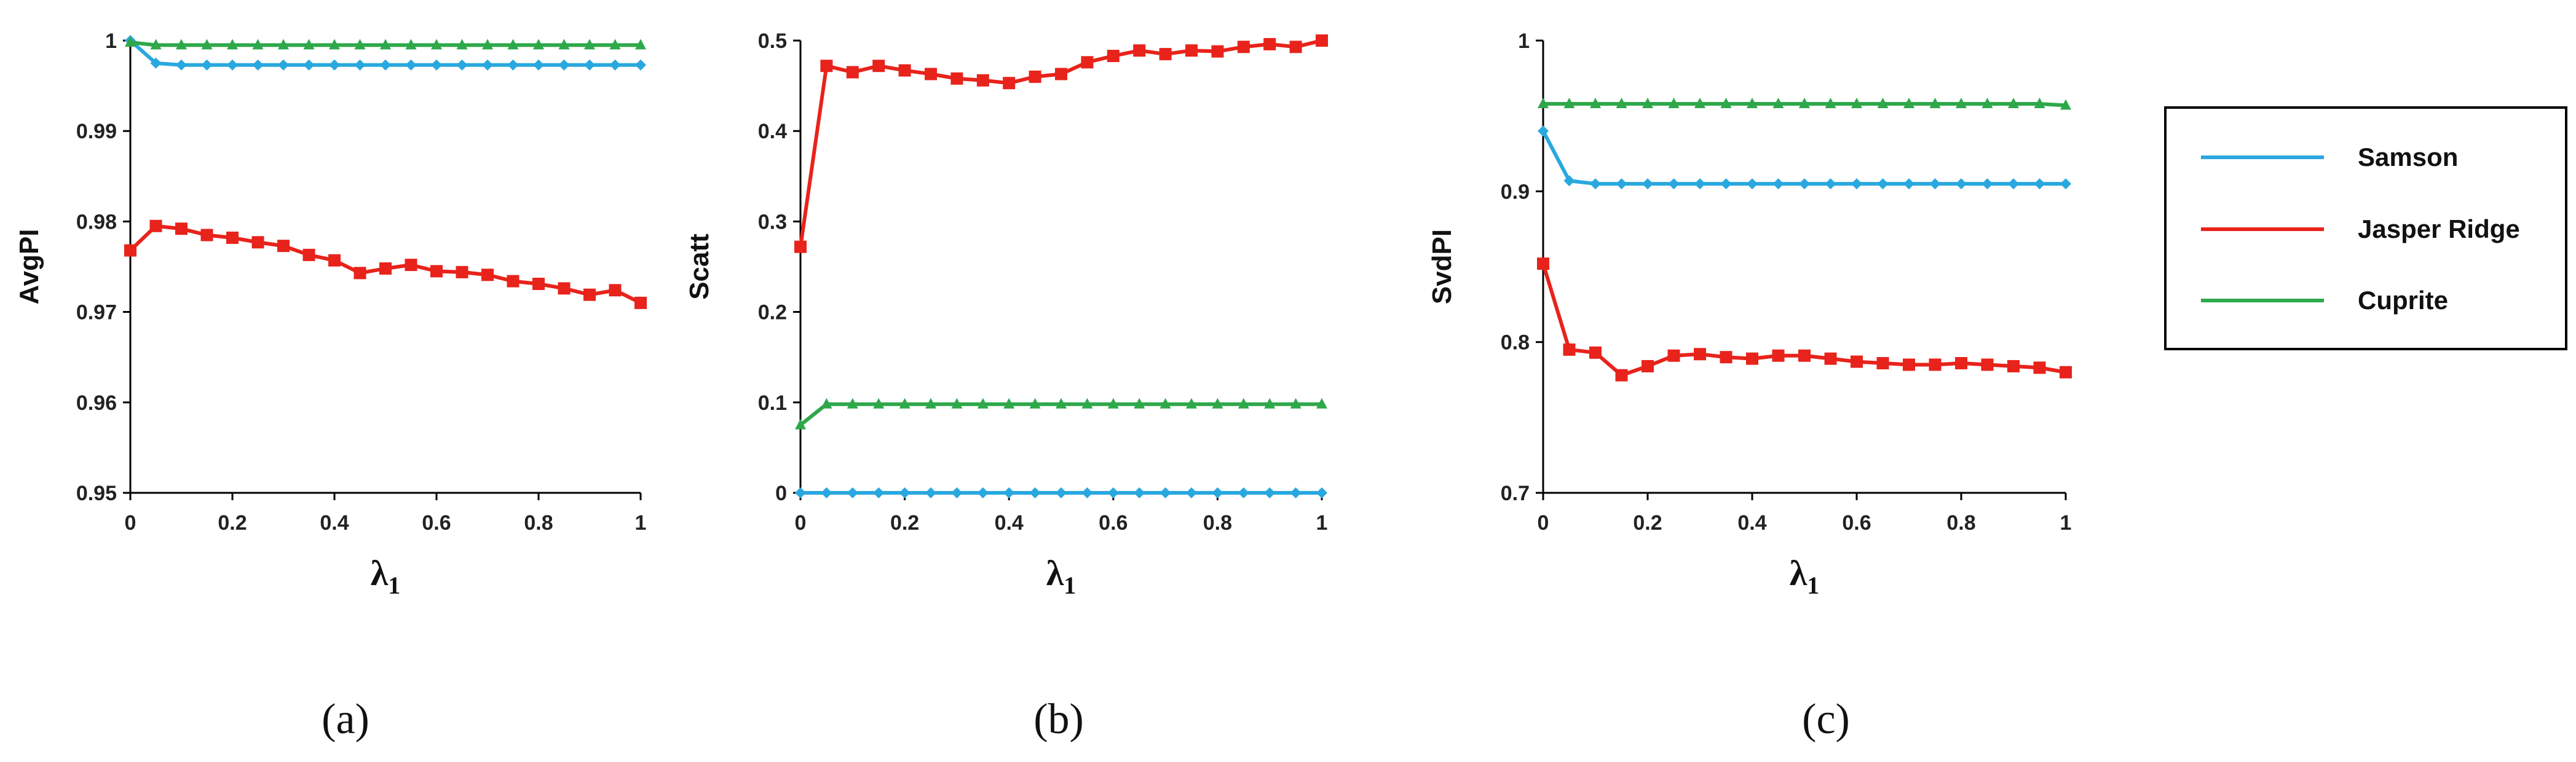 The width and height of the screenshot is (2576, 762). I want to click on x-tick-label-c: 0.4, so click(1751, 523).